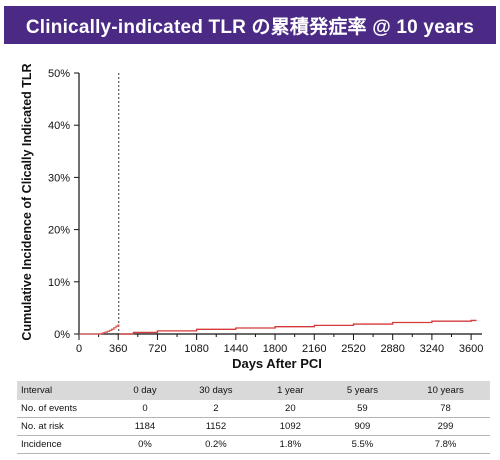 The height and width of the screenshot is (460, 500). What do you see at coordinates (353, 349) in the screenshot?
I see `x-tick-label: 2520` at bounding box center [353, 349].